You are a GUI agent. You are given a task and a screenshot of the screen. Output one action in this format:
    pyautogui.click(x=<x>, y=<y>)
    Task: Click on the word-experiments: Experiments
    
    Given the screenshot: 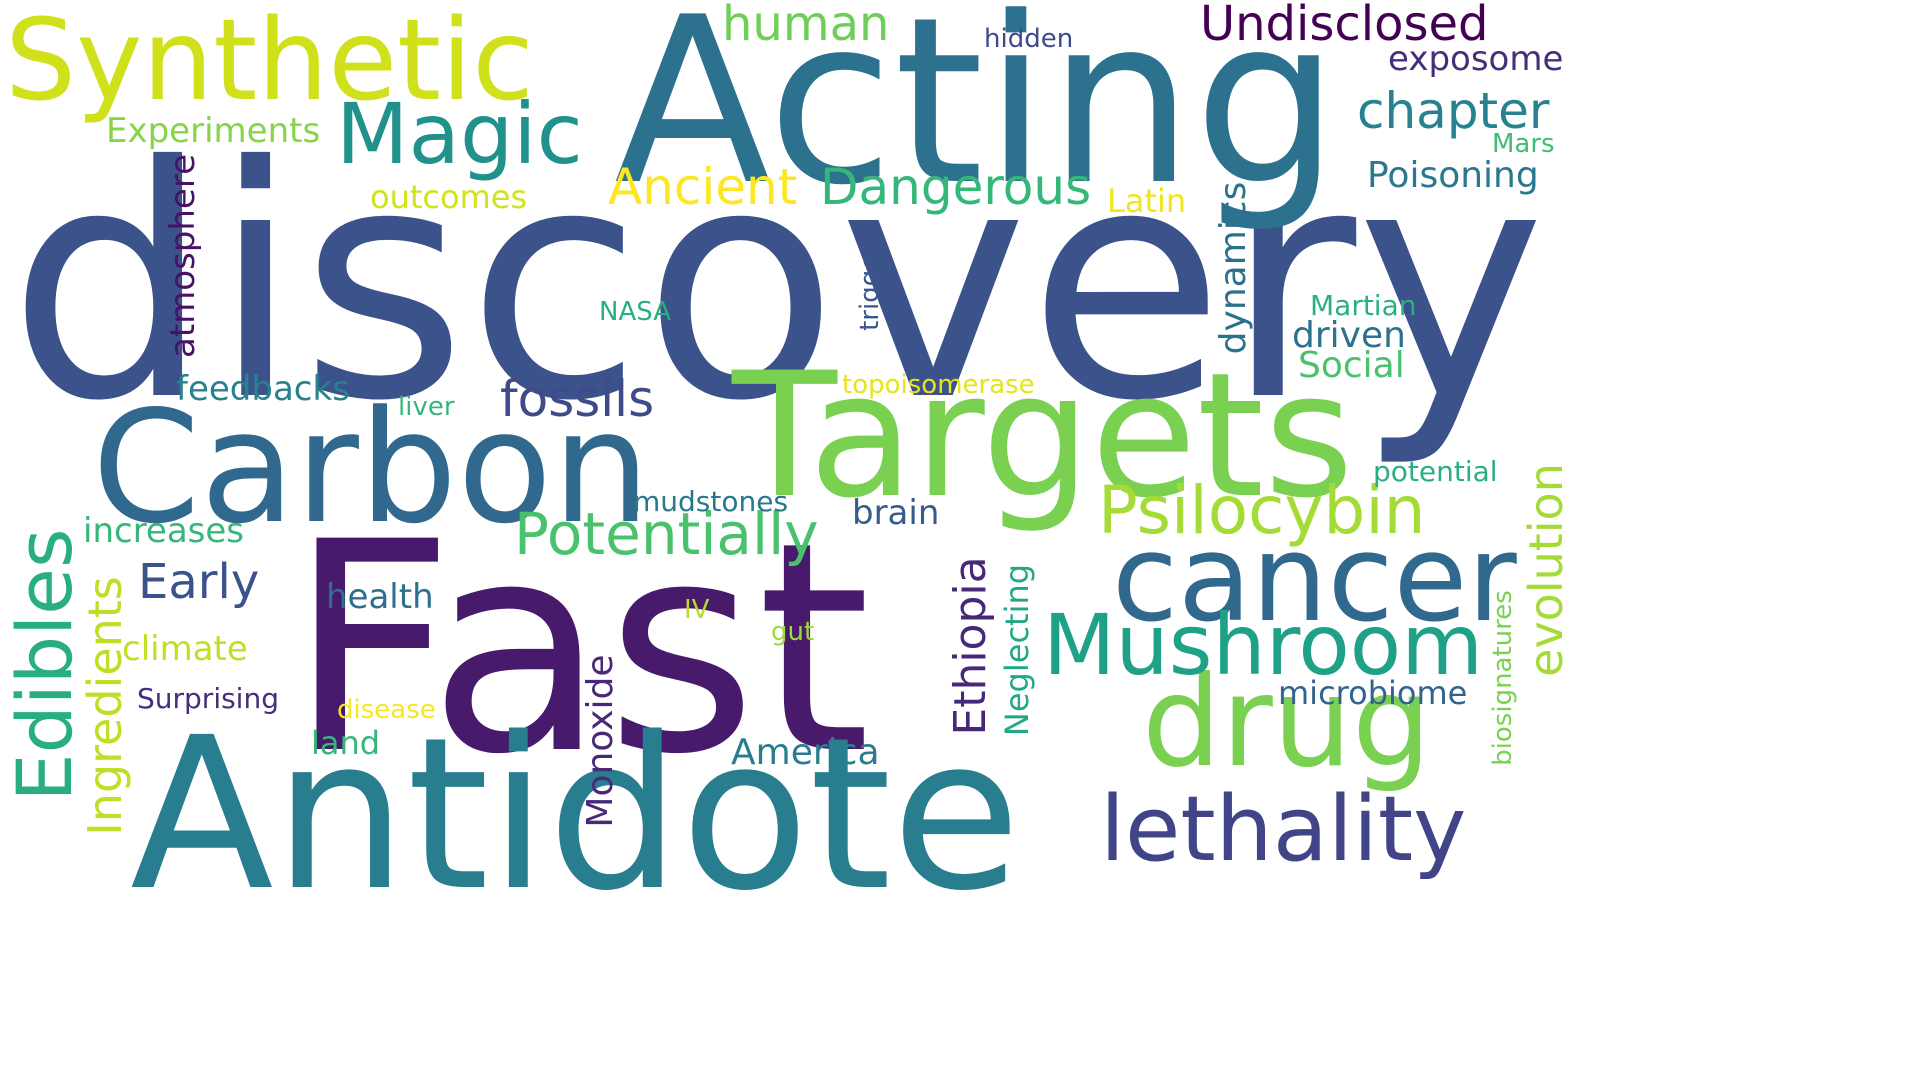 What is the action you would take?
    pyautogui.click(x=213, y=131)
    